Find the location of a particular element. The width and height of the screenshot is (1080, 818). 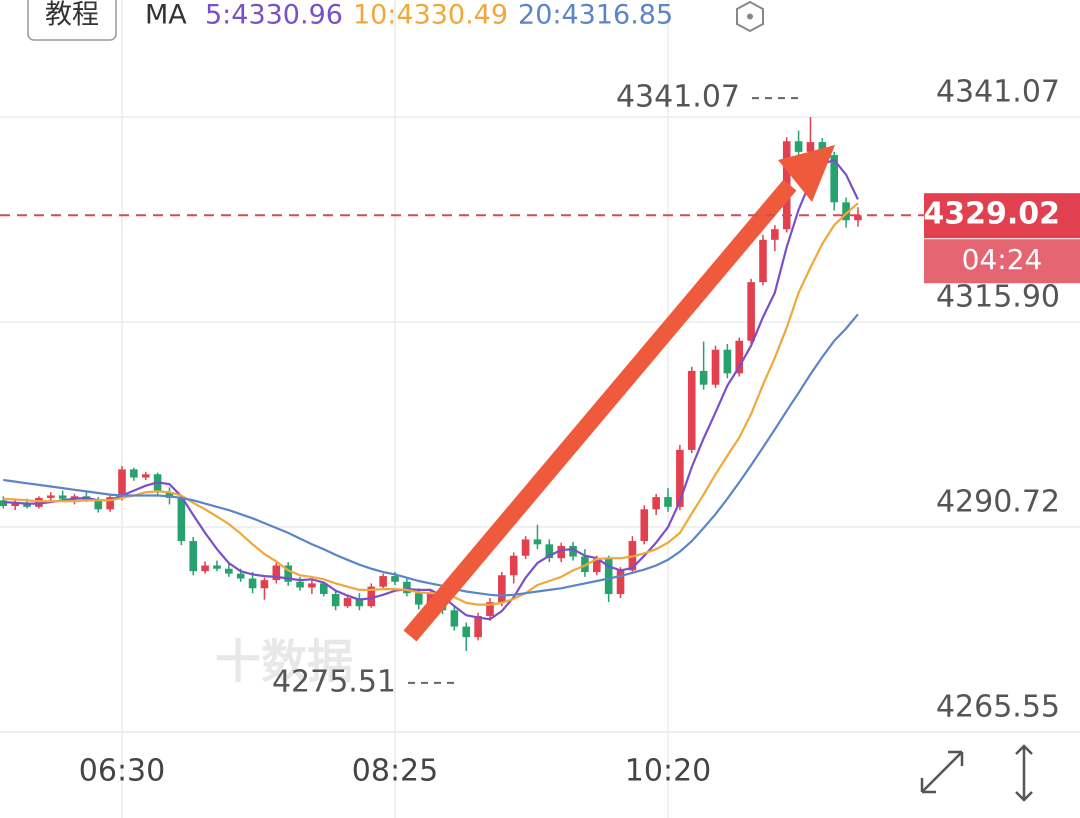

tutorial-label: 教程 is located at coordinates (72, 15).